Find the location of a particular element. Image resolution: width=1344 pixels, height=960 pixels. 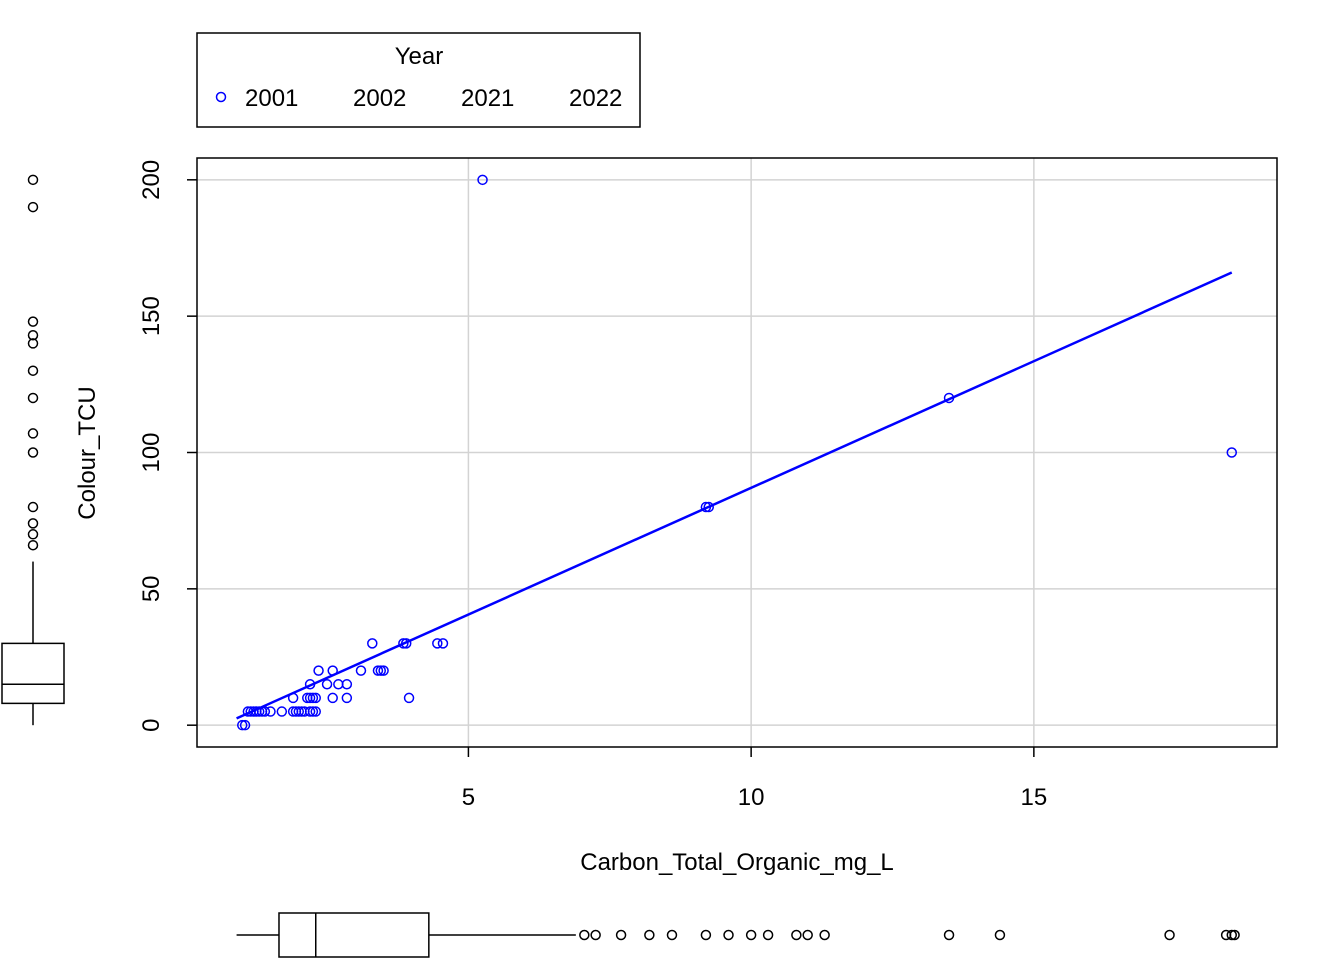

x-tick-label: 10 is located at coordinates (751, 797).